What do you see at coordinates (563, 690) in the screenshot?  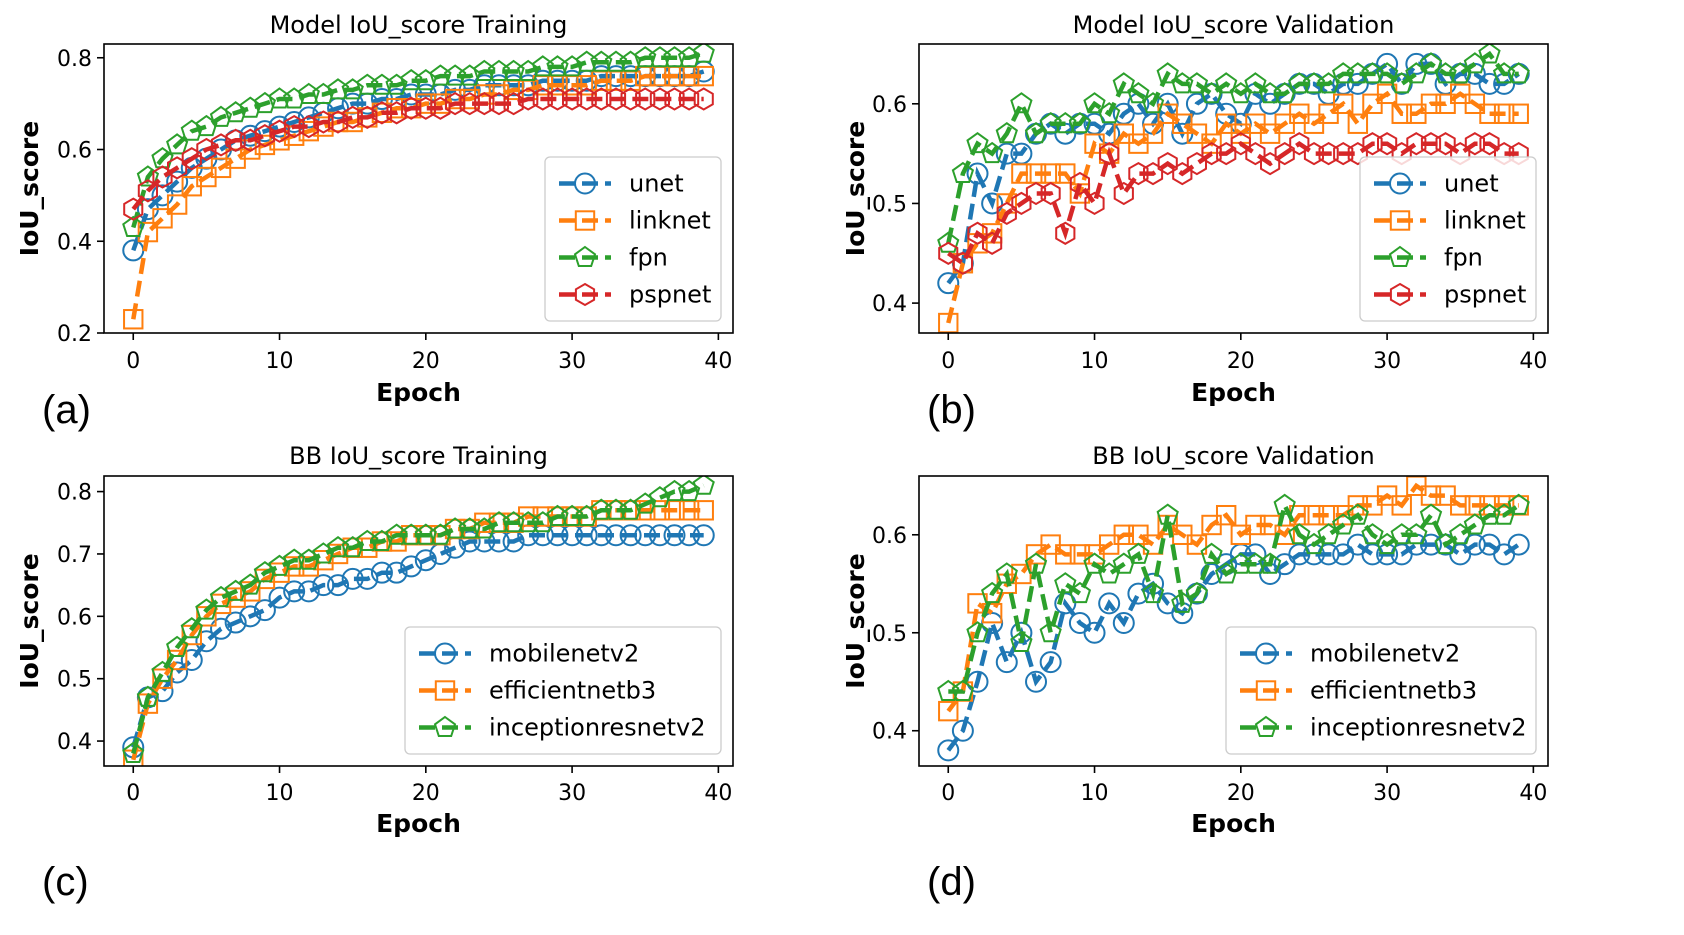 I see `legend-frame` at bounding box center [563, 690].